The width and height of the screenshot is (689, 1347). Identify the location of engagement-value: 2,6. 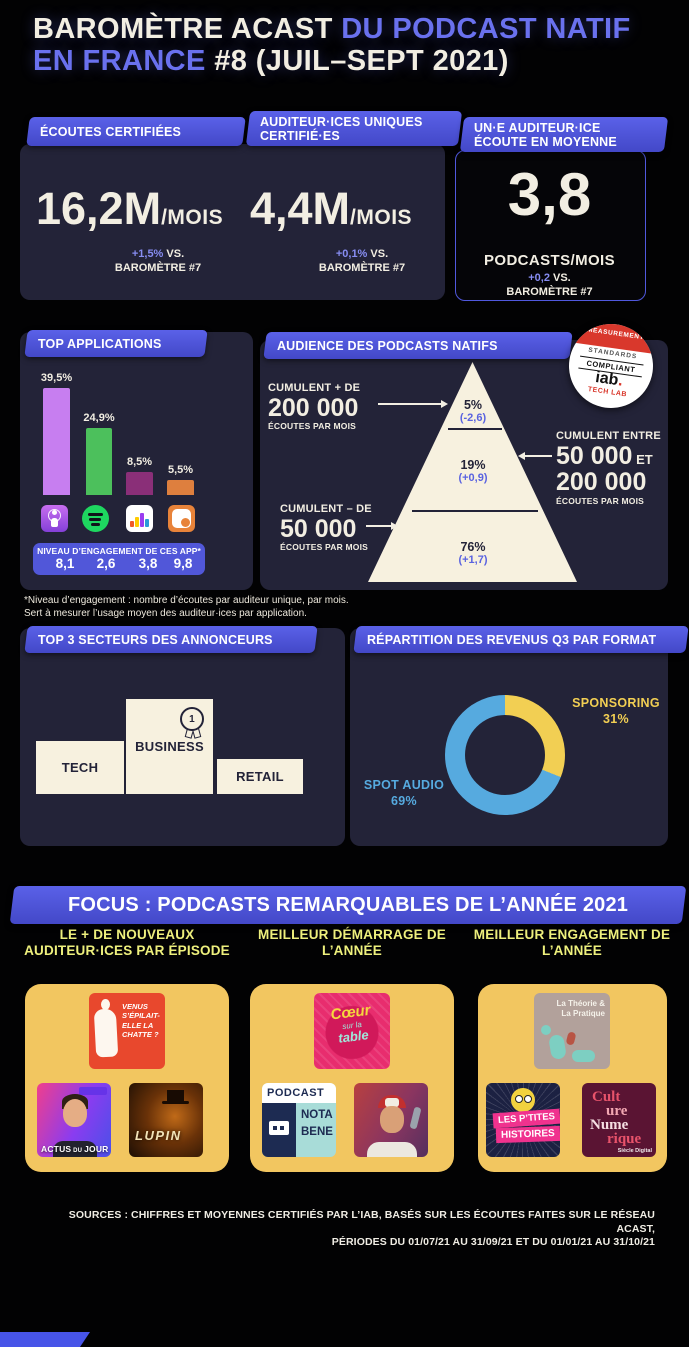
(106, 563).